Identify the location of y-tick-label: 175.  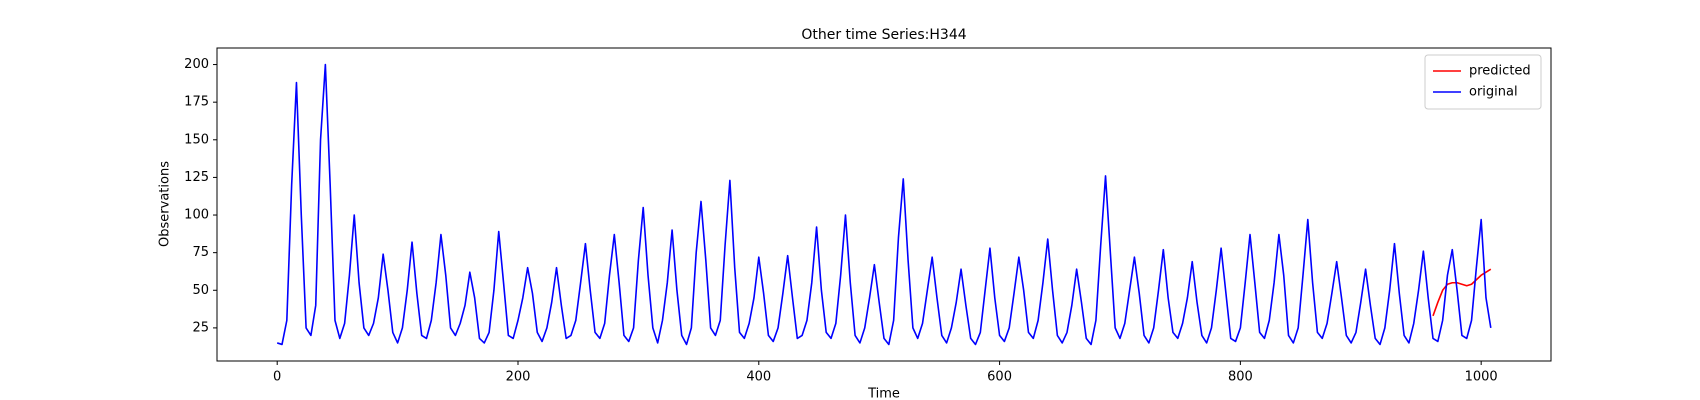
(196, 102).